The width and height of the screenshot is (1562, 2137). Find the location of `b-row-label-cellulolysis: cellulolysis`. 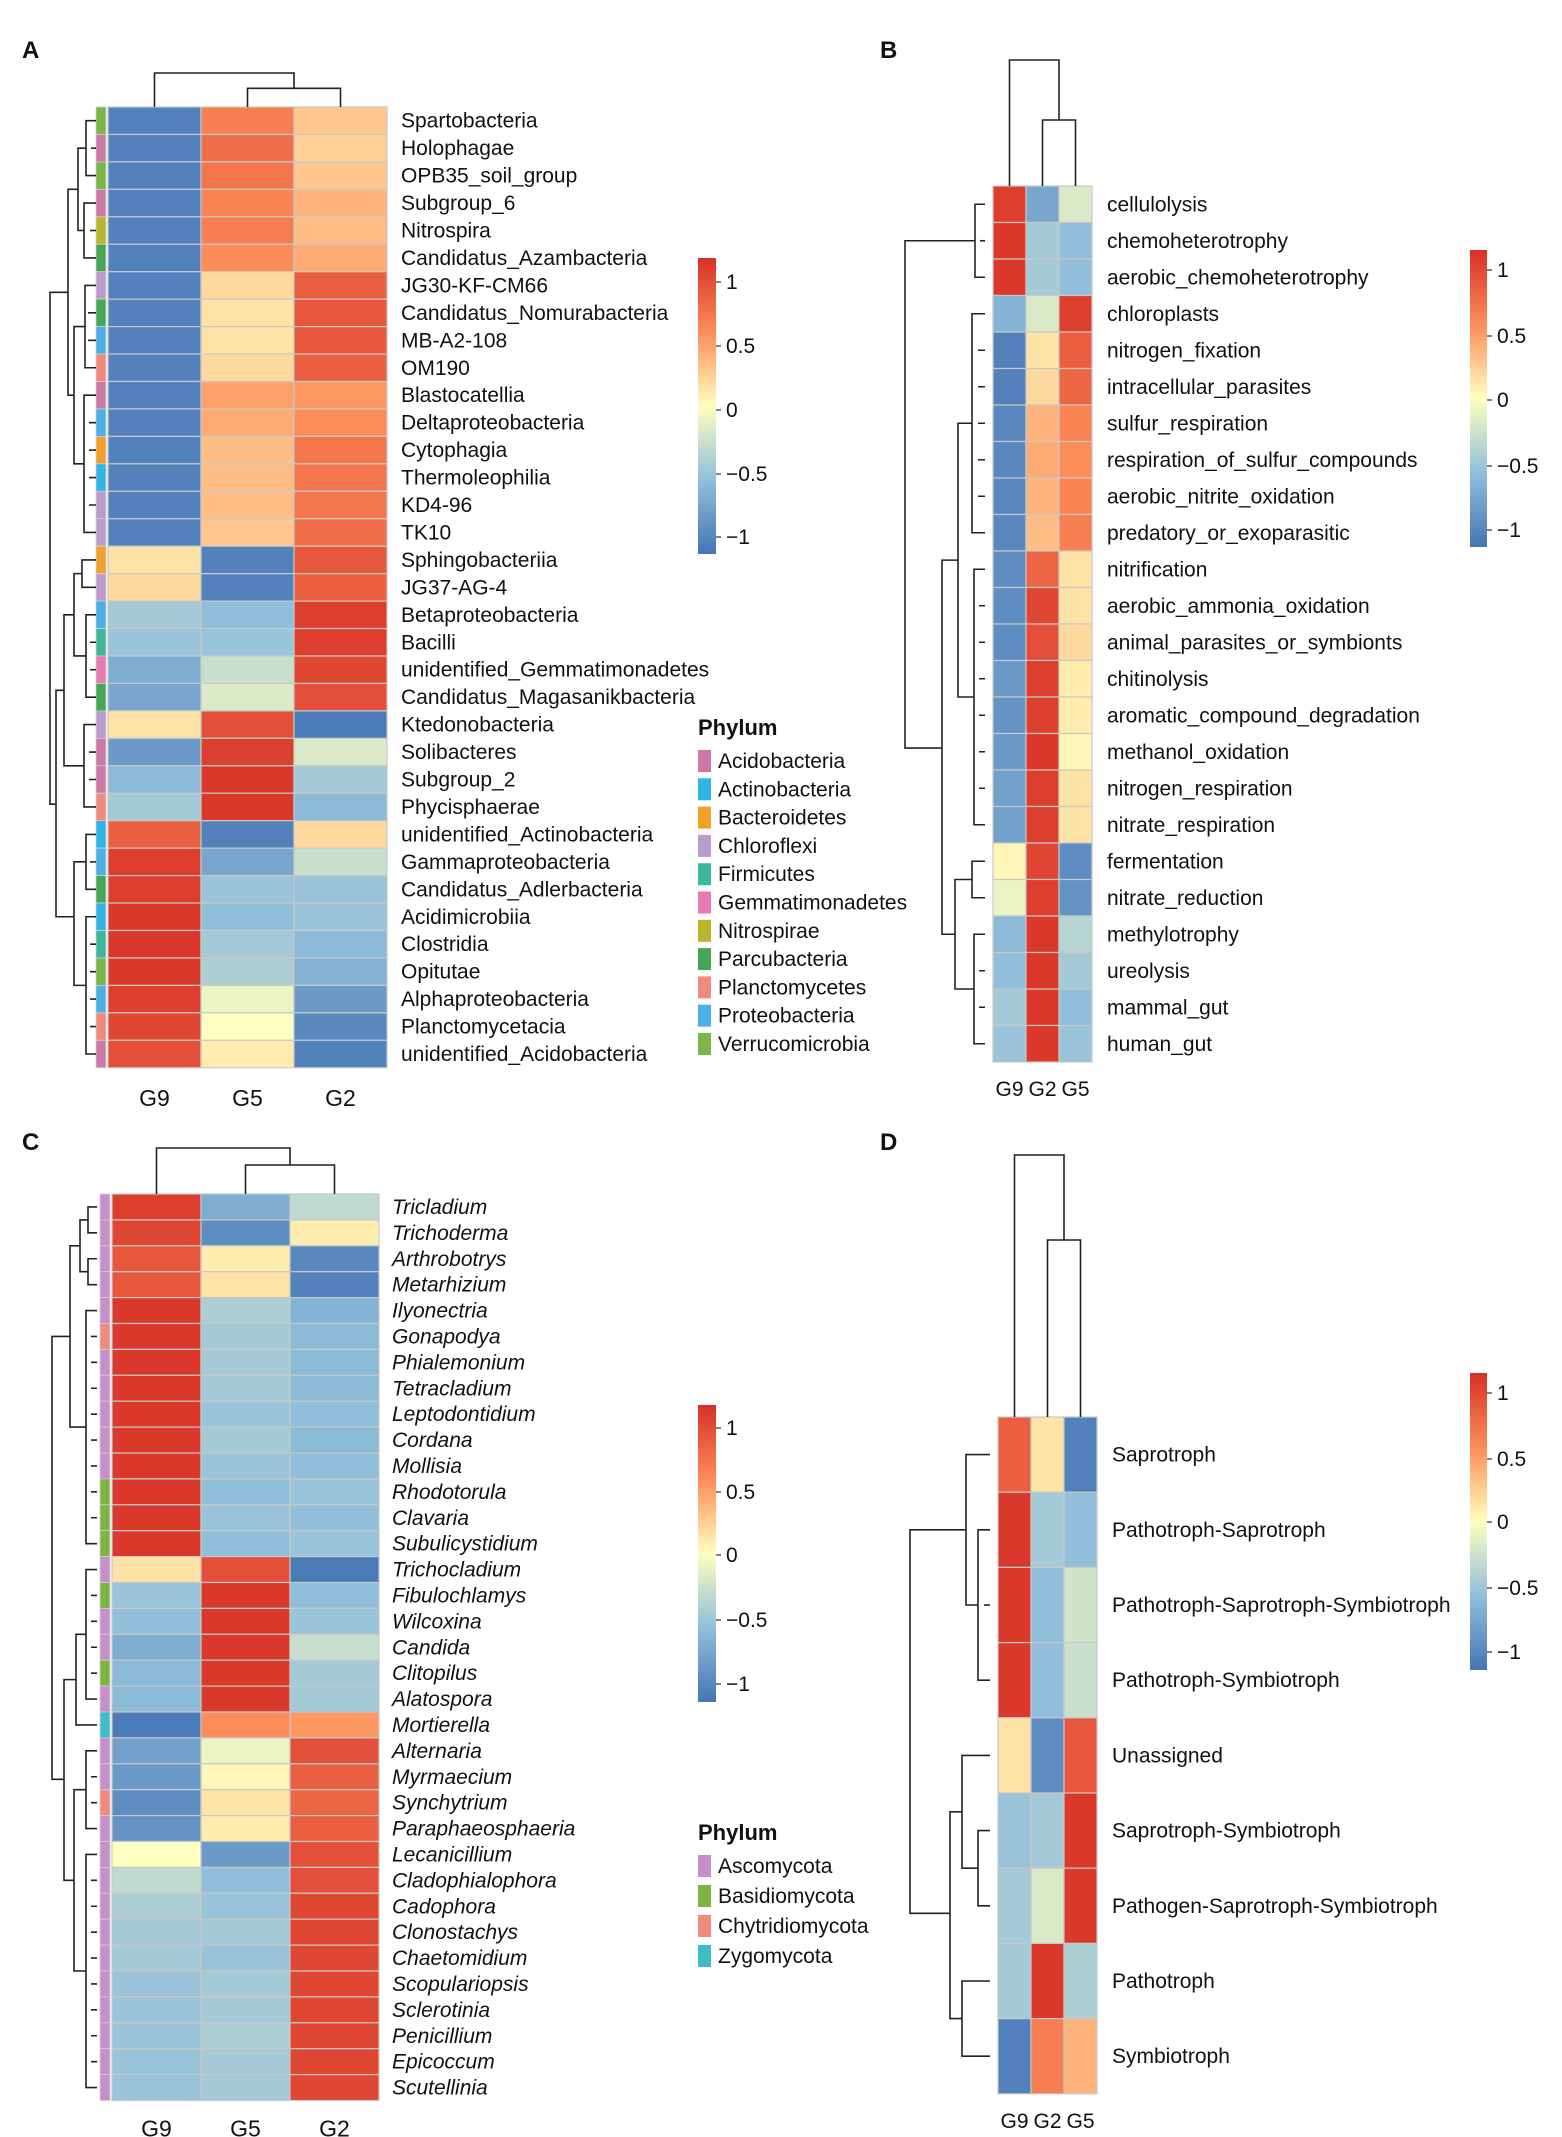

b-row-label-cellulolysis: cellulolysis is located at coordinates (1157, 204).